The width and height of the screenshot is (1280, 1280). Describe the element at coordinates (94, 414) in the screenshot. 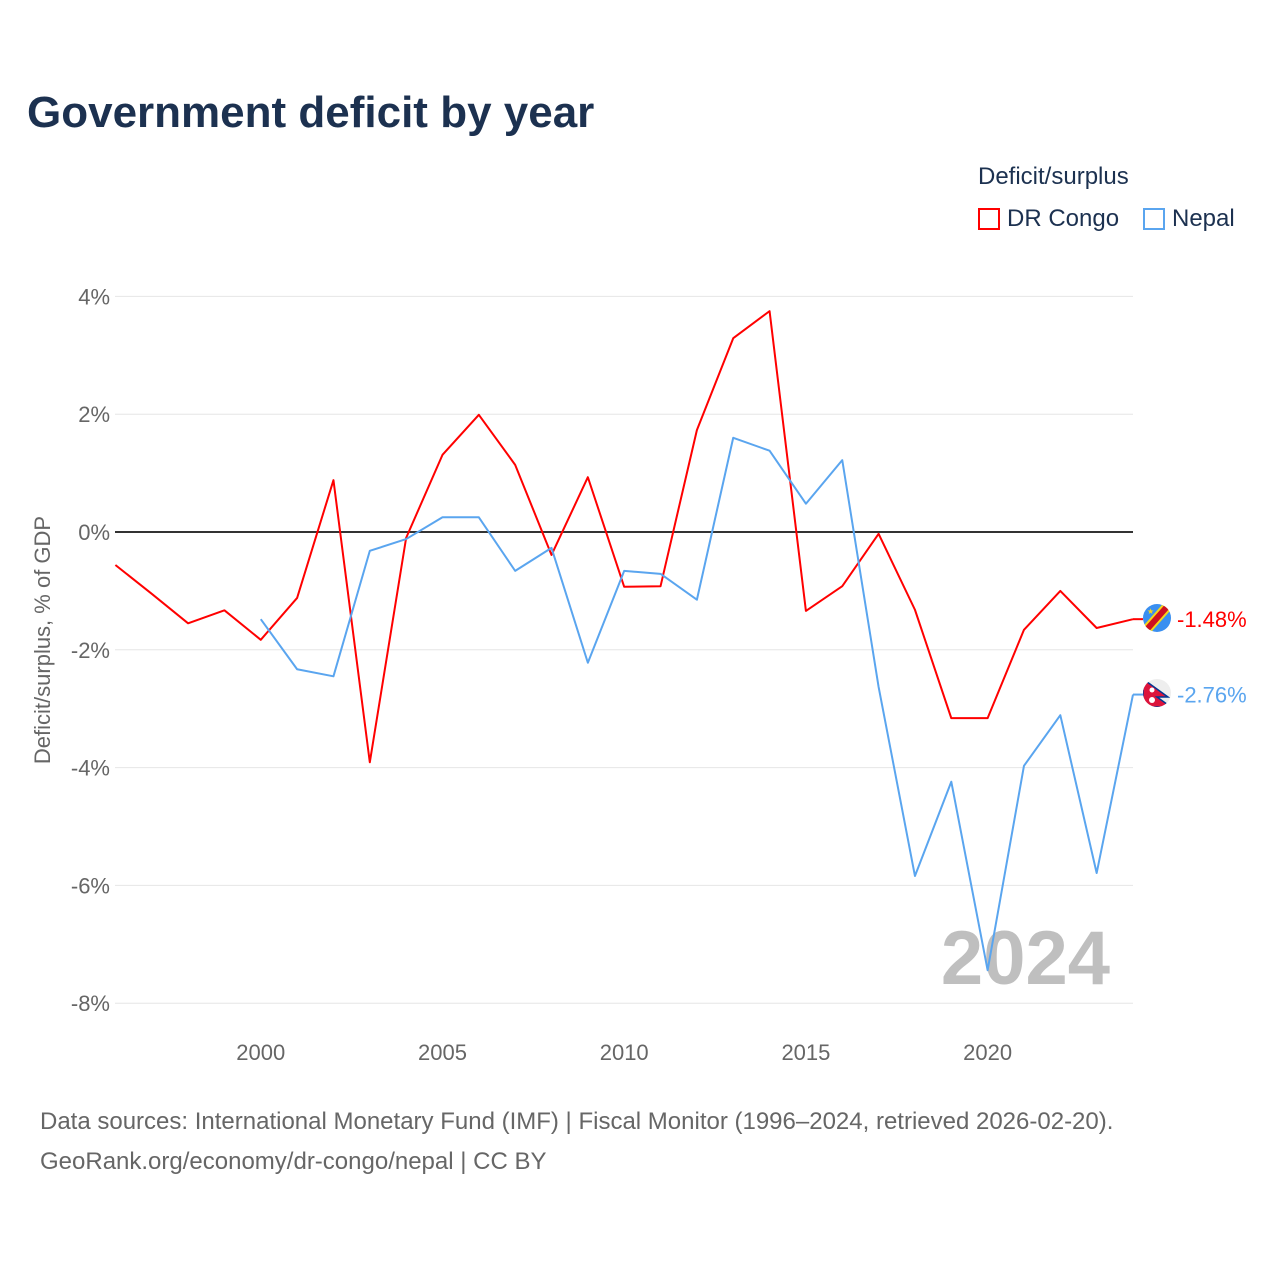

I see `y-tick-label: 2%` at that location.